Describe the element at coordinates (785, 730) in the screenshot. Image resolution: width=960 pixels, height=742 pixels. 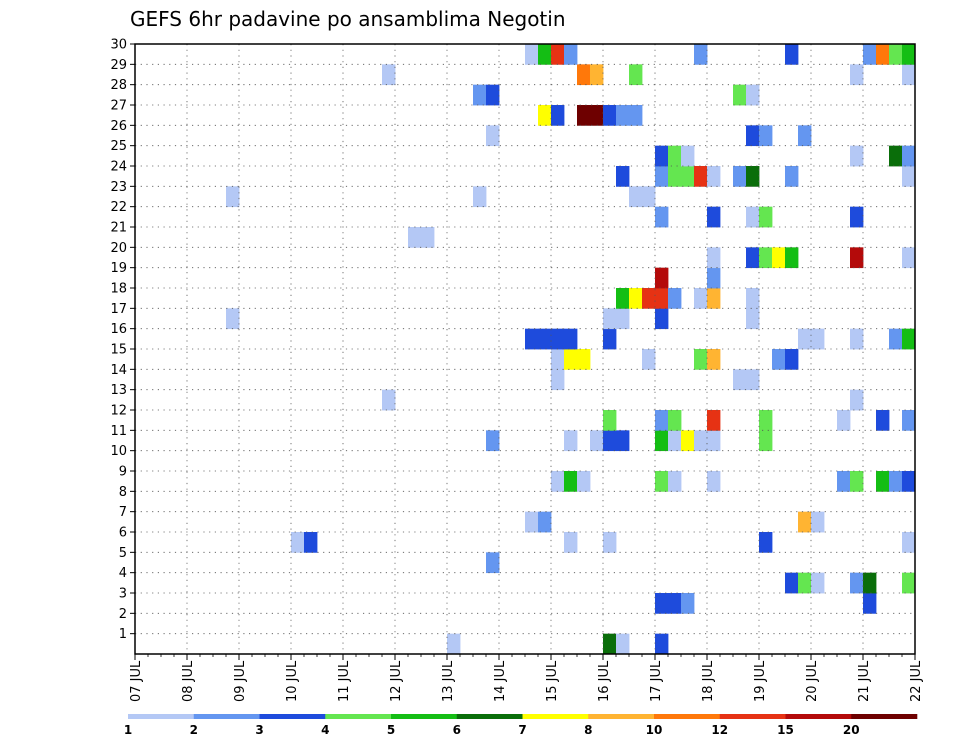
I see `colorbar-label: 15` at that location.